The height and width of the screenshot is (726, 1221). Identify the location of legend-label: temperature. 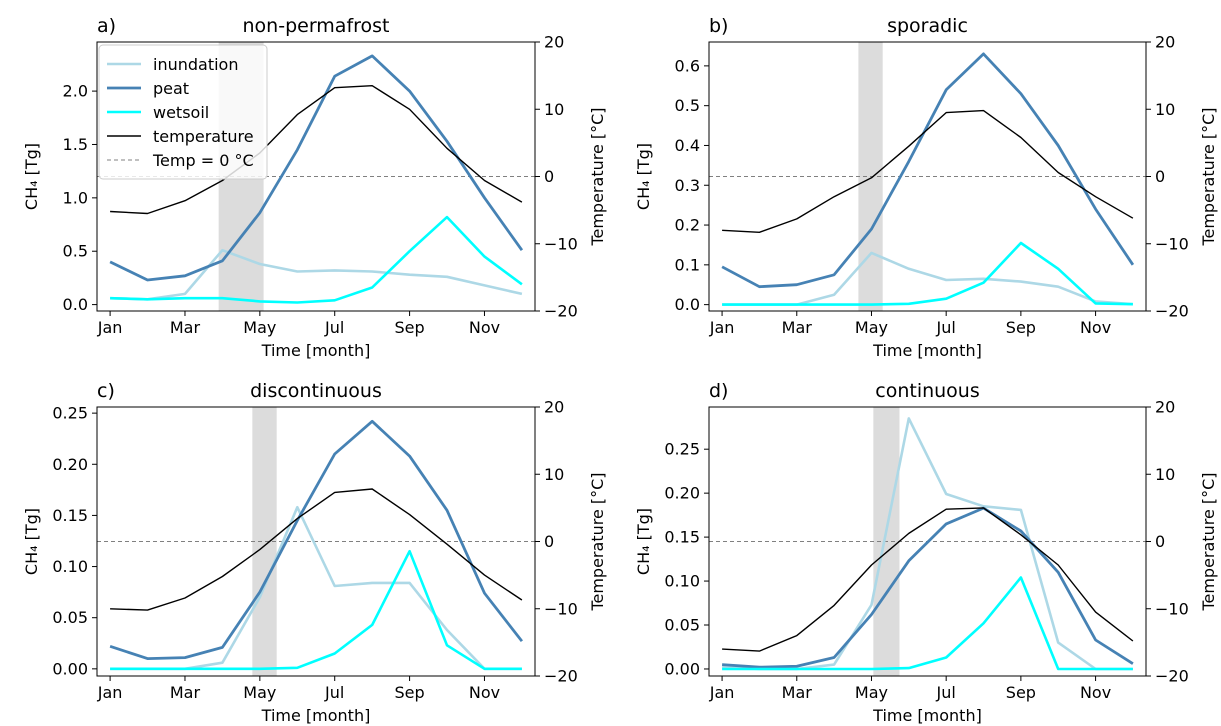
(203, 136).